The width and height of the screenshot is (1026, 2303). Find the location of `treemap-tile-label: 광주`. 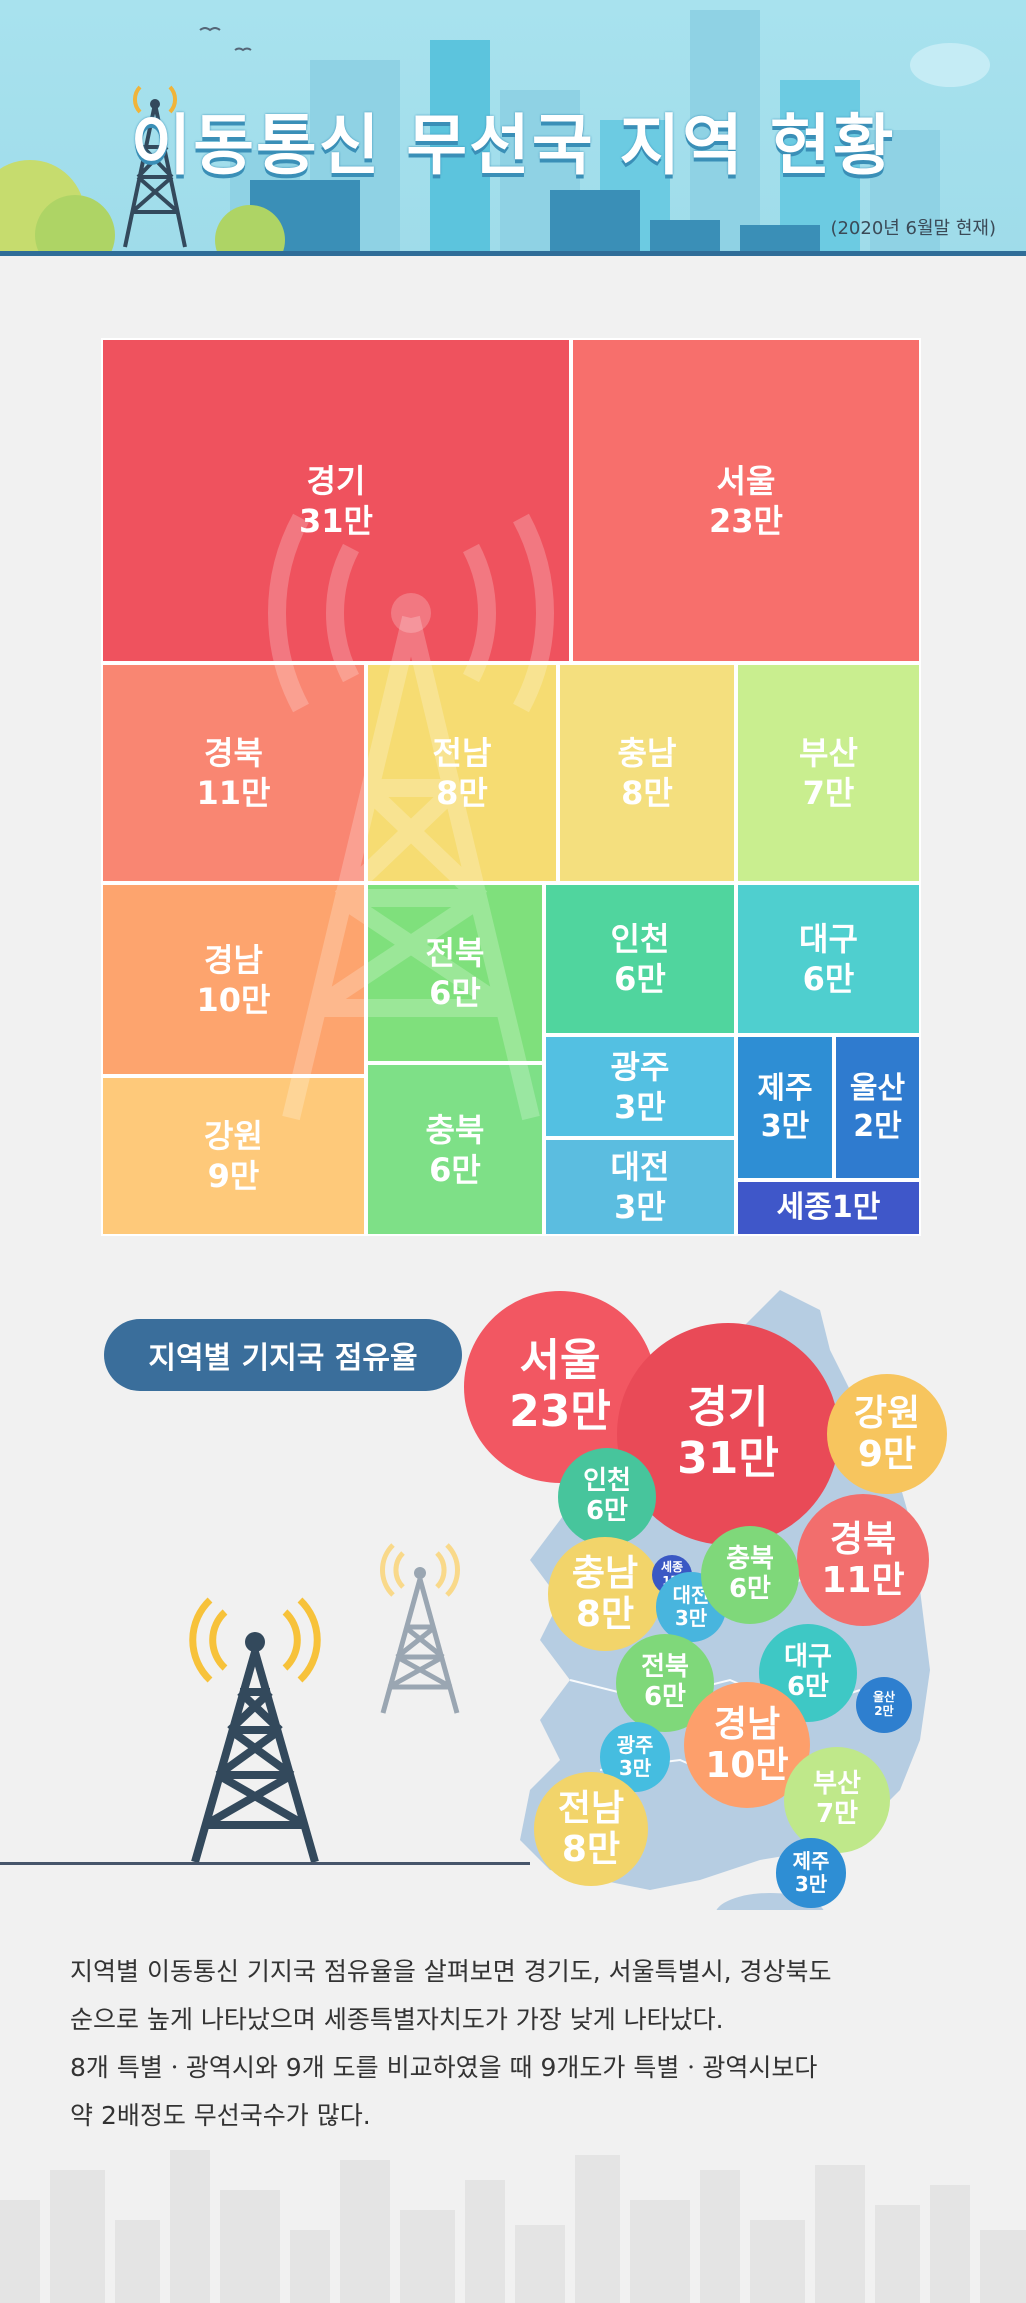

treemap-tile-label: 광주 is located at coordinates (640, 1066).